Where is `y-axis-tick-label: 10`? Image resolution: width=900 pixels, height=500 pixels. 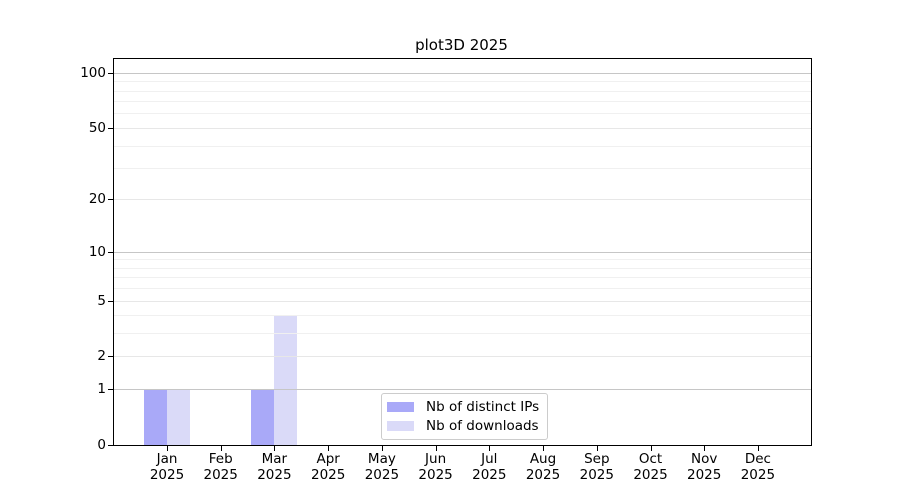
y-axis-tick-label: 10 is located at coordinates (97, 251).